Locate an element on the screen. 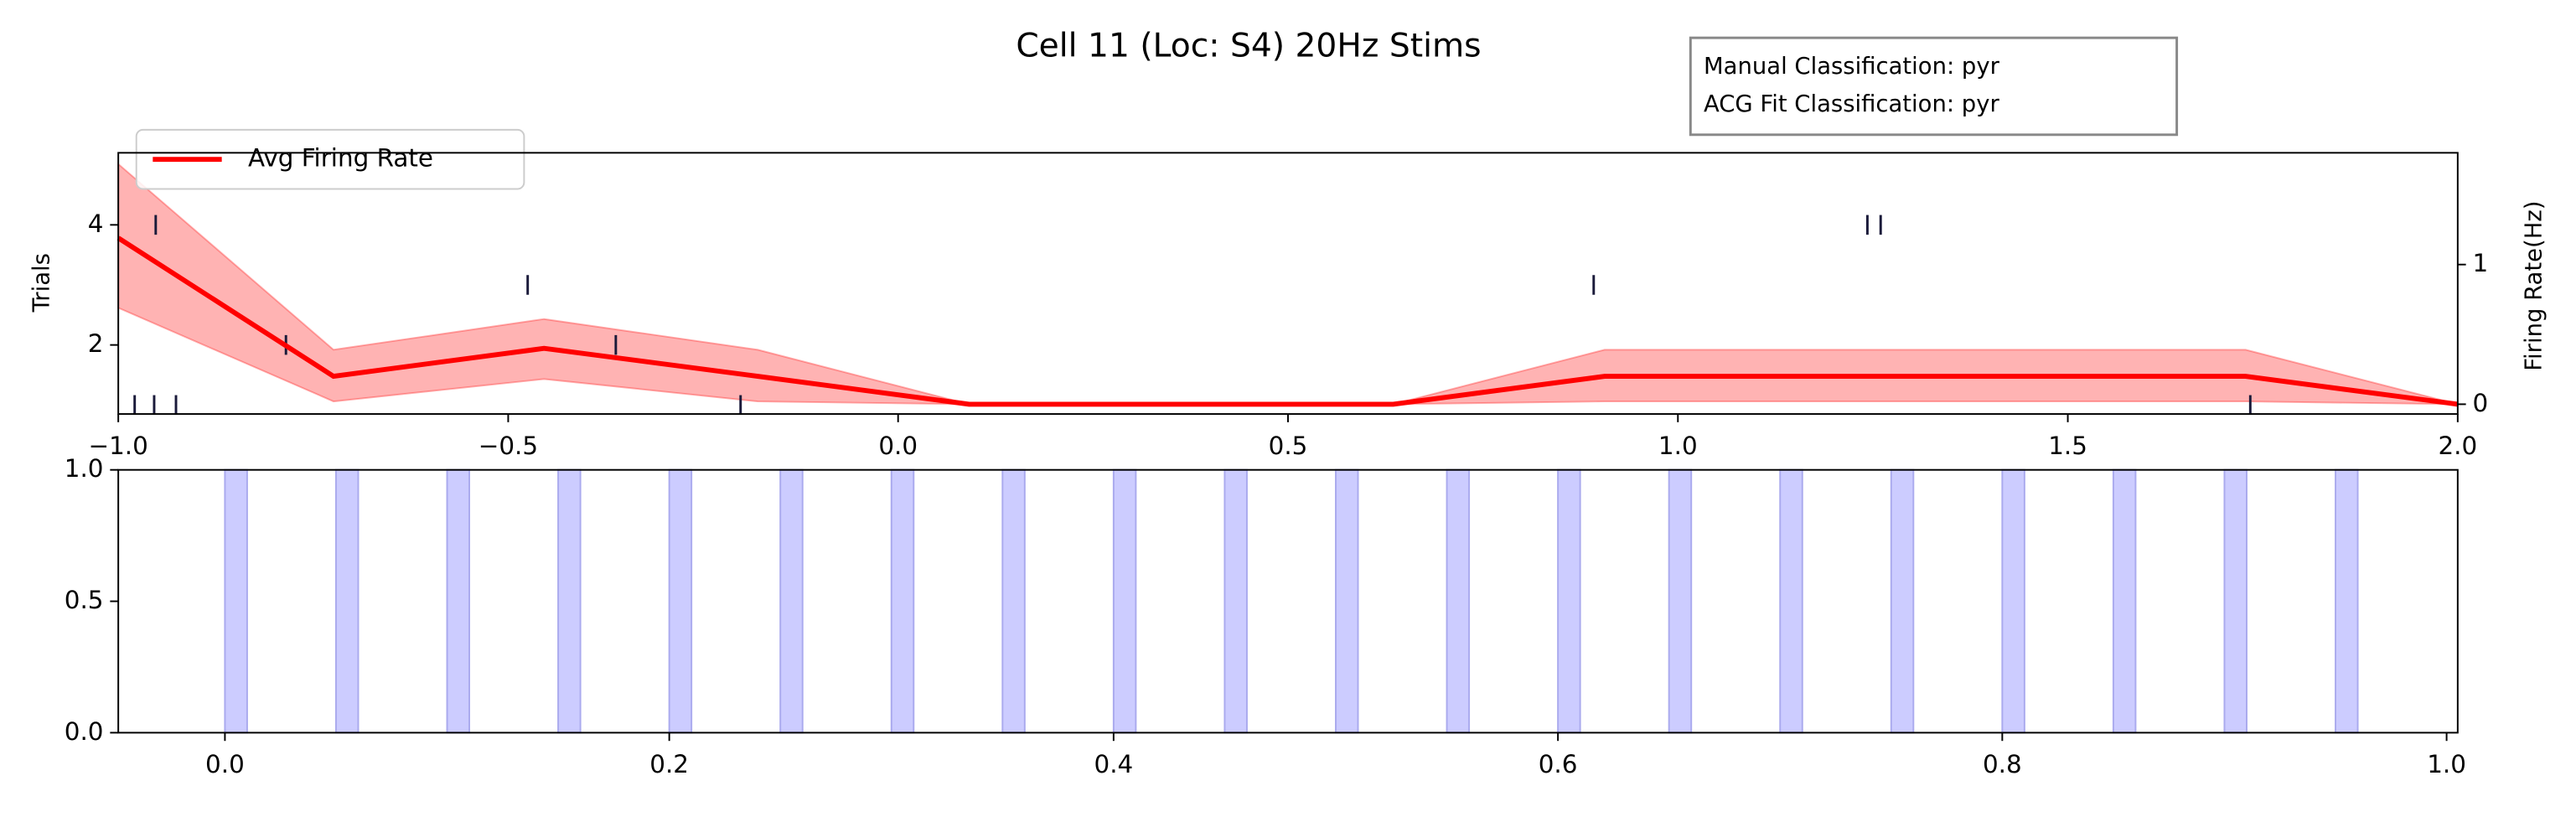 Image resolution: width=2576 pixels, height=817 pixels. y-tick-label: 0.0 is located at coordinates (84, 731).